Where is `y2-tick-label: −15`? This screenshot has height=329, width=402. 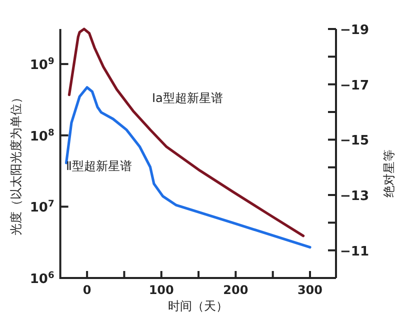 y2-tick-label: −15 is located at coordinates (354, 141).